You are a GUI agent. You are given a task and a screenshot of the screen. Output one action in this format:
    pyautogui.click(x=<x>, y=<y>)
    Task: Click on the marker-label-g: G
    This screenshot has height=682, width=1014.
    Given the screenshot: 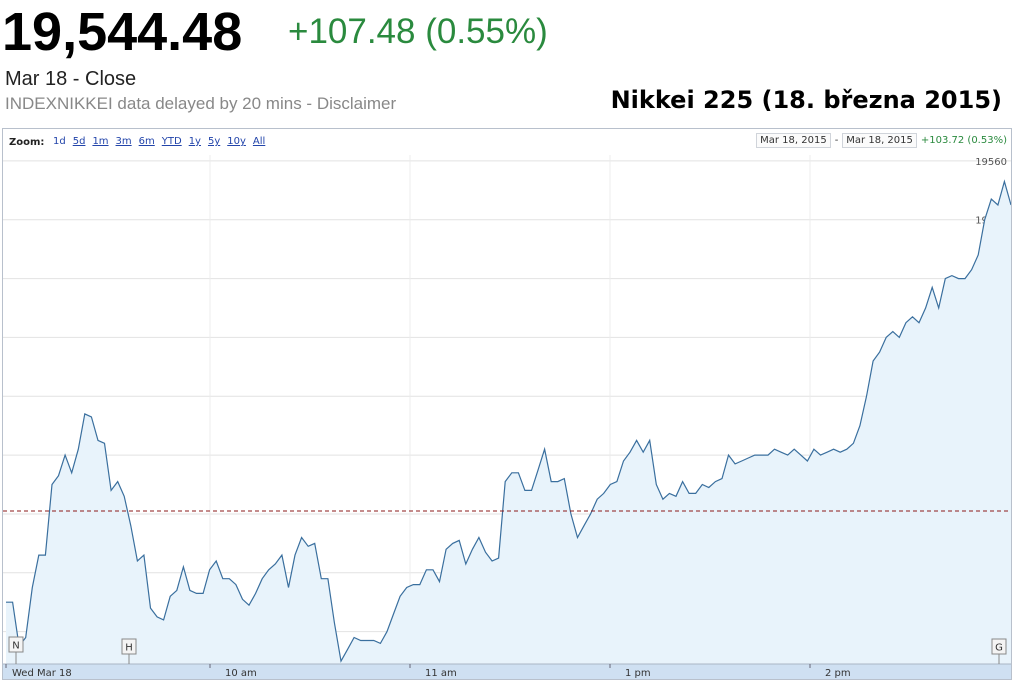 What is the action you would take?
    pyautogui.click(x=999, y=648)
    